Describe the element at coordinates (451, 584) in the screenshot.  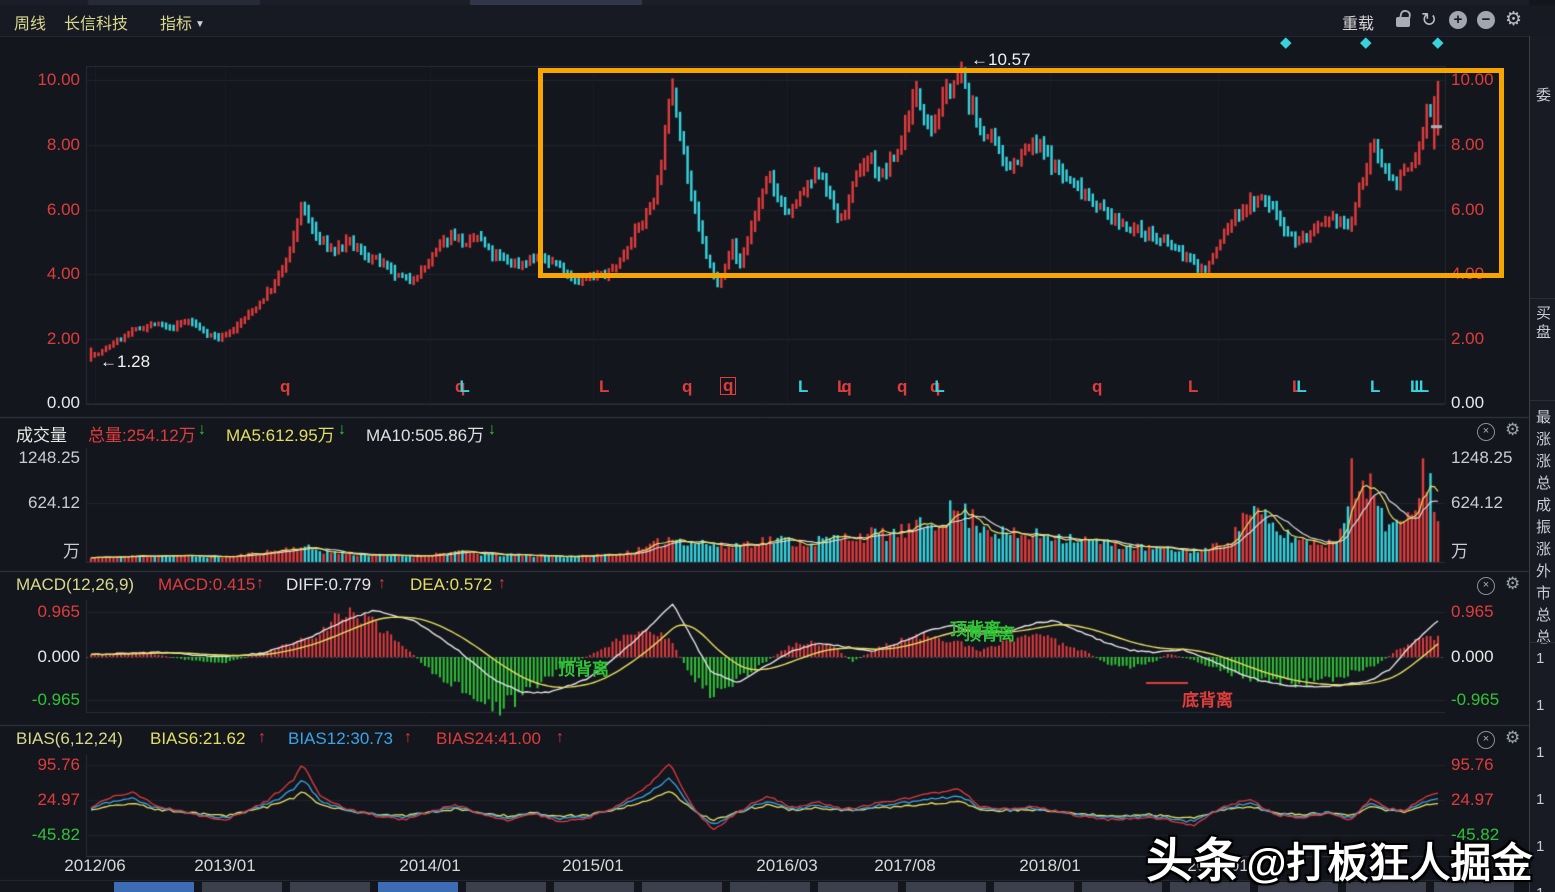
I see `dea-value: DEA:0.572` at that location.